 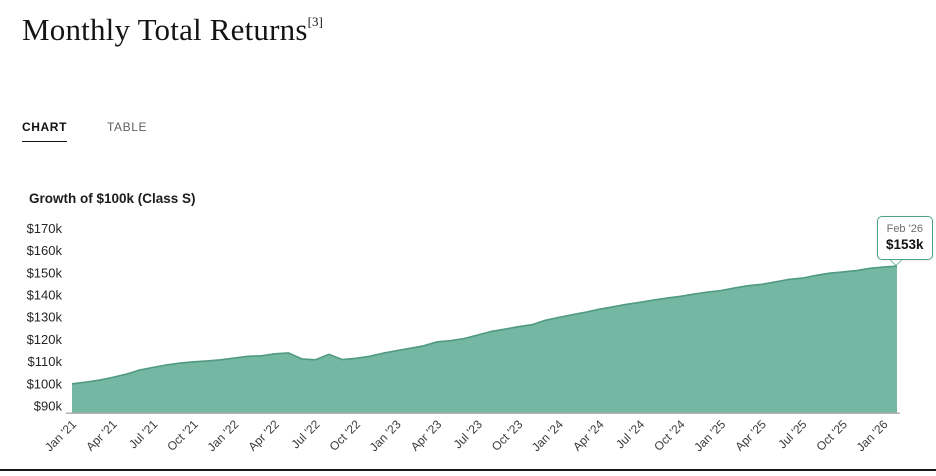 I want to click on tab-chart: CHART, so click(x=44, y=131).